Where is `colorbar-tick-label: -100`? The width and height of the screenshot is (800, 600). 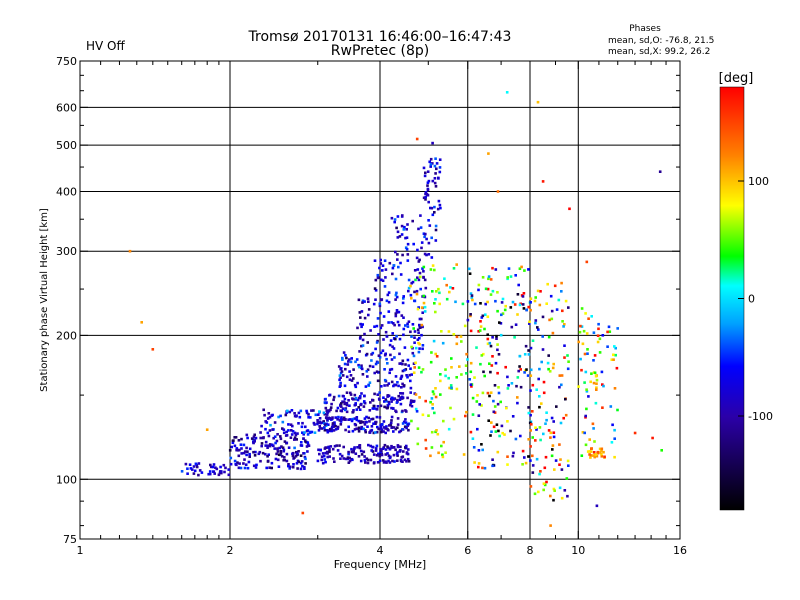
colorbar-tick-label: -100 is located at coordinates (760, 416).